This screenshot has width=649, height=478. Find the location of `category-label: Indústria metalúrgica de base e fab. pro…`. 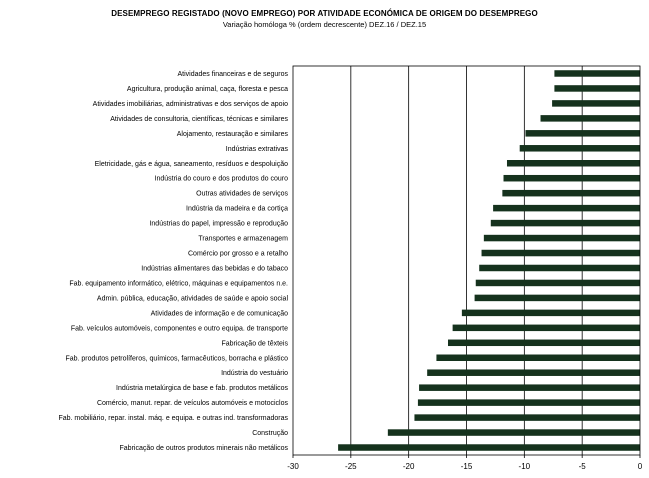

category-label: Indústria metalúrgica de base e fab. pro… is located at coordinates (202, 388).